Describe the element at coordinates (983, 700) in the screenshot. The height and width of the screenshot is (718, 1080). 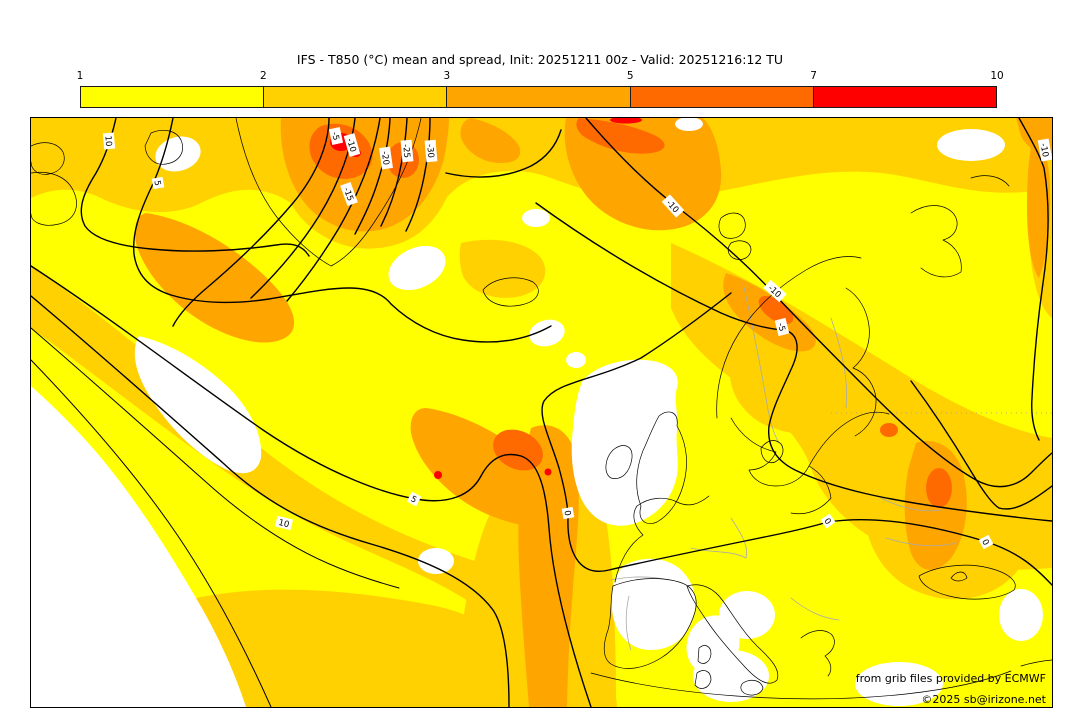
I see `credits-copyright: ©2025 sb@irizone.net` at that location.